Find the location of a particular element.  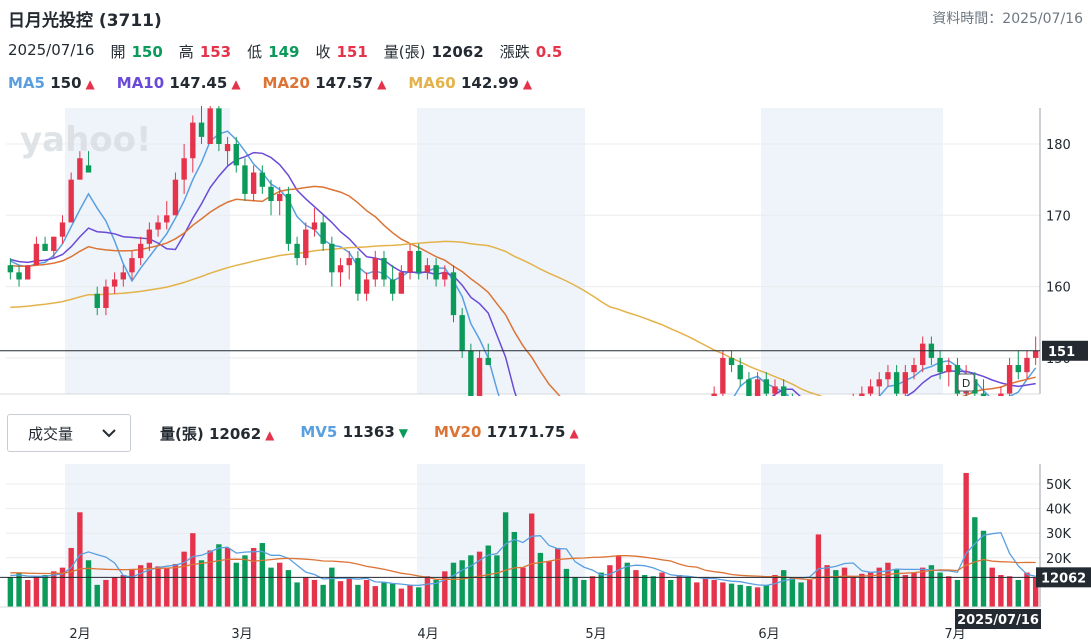

ma10-label: MA10 is located at coordinates (140, 83).